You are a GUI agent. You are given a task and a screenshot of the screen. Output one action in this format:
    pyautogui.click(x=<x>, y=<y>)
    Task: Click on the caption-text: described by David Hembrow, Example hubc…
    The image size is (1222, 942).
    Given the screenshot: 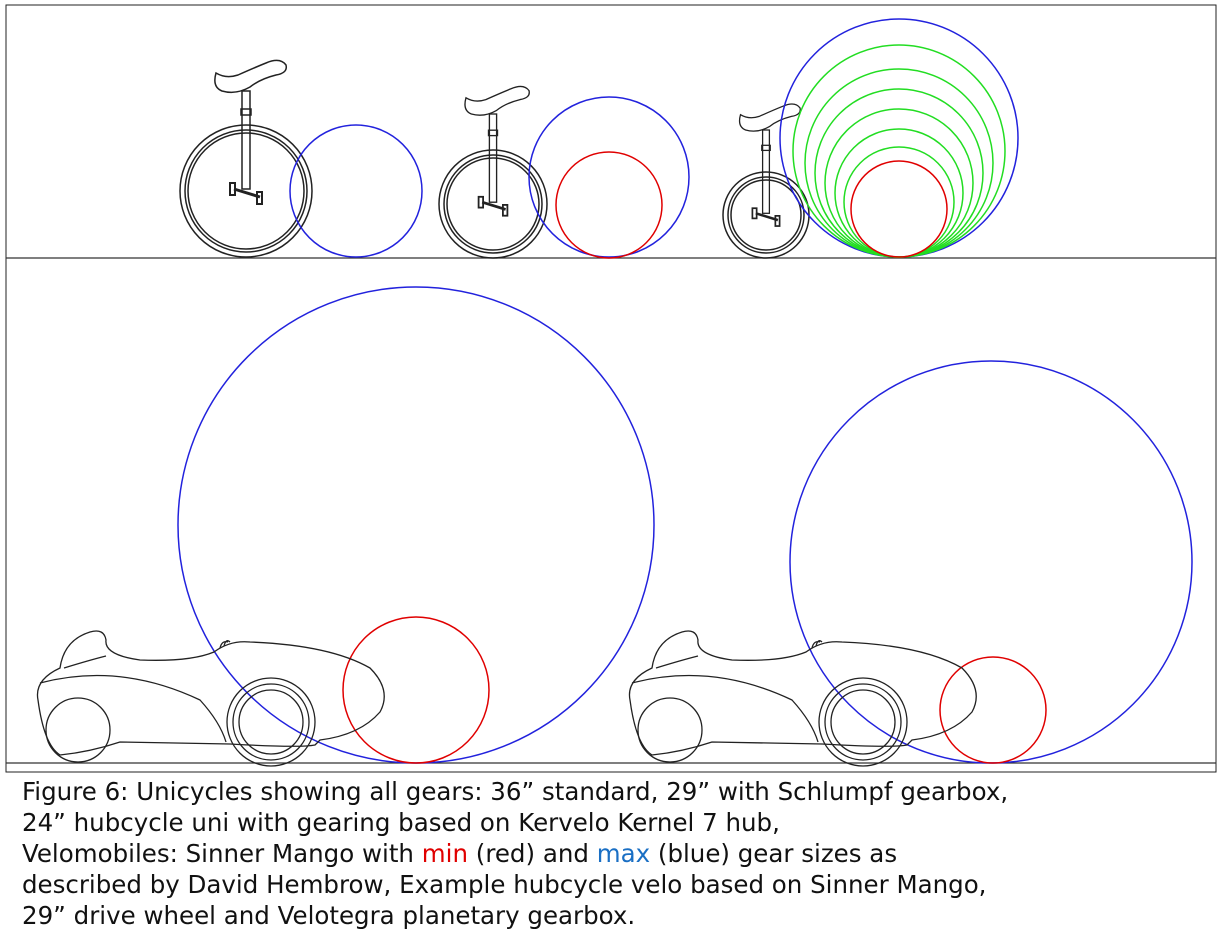 What is the action you would take?
    pyautogui.click(x=504, y=884)
    